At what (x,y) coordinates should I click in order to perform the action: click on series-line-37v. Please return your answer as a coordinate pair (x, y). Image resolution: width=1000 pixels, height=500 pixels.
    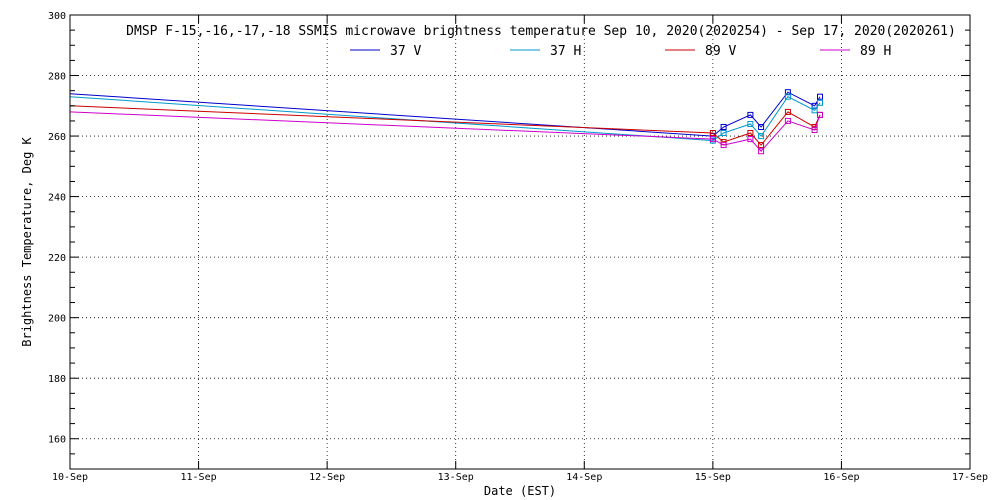
    Looking at the image, I should click on (445, 114).